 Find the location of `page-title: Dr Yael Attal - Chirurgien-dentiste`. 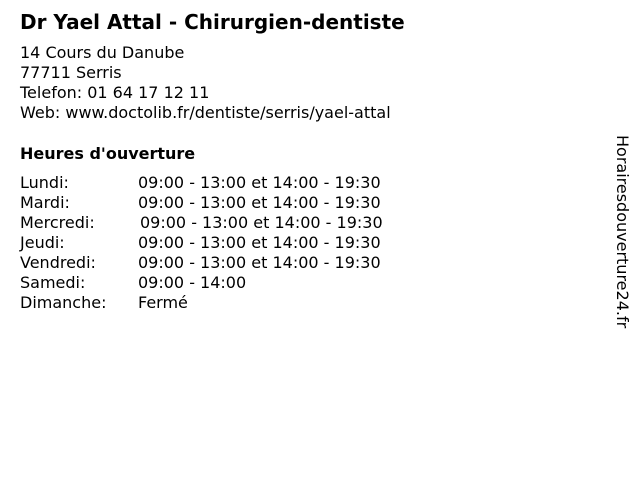

page-title: Dr Yael Attal - Chirurgien-dentiste is located at coordinates (212, 22).